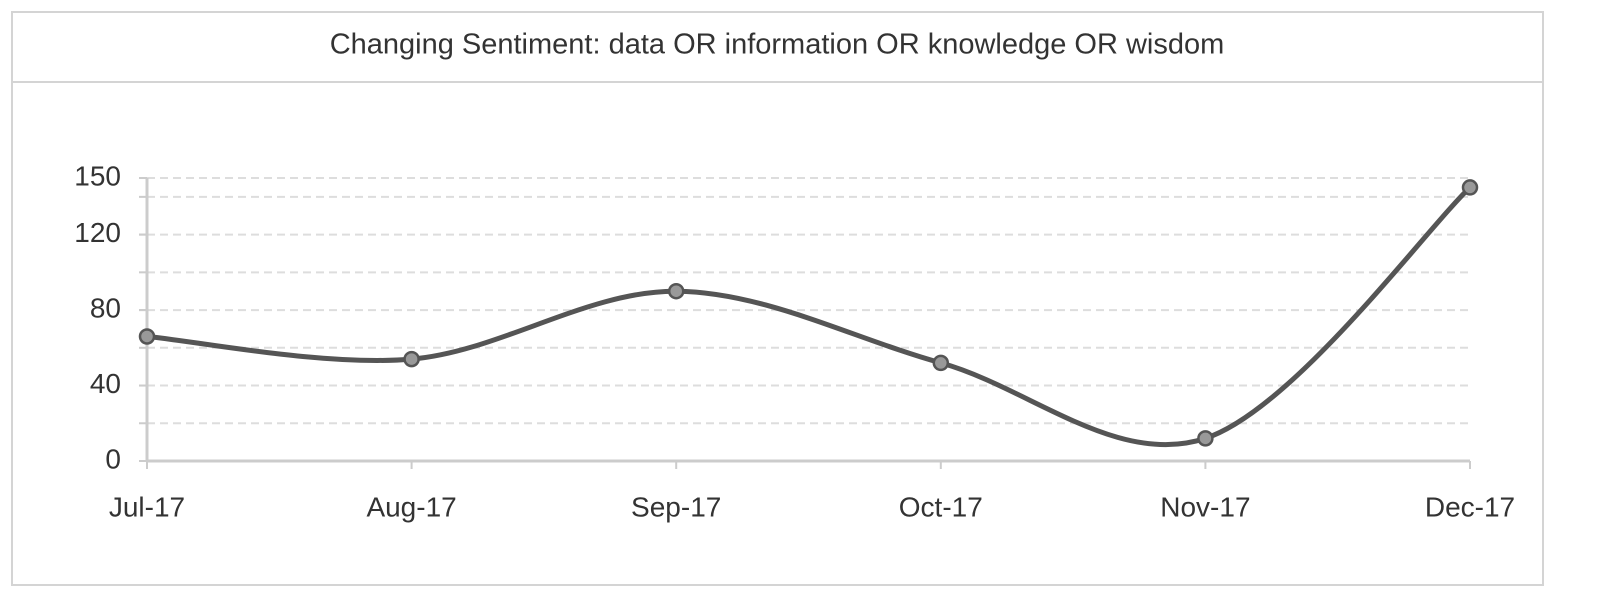  I want to click on y-tick-label: 120, so click(97, 232).